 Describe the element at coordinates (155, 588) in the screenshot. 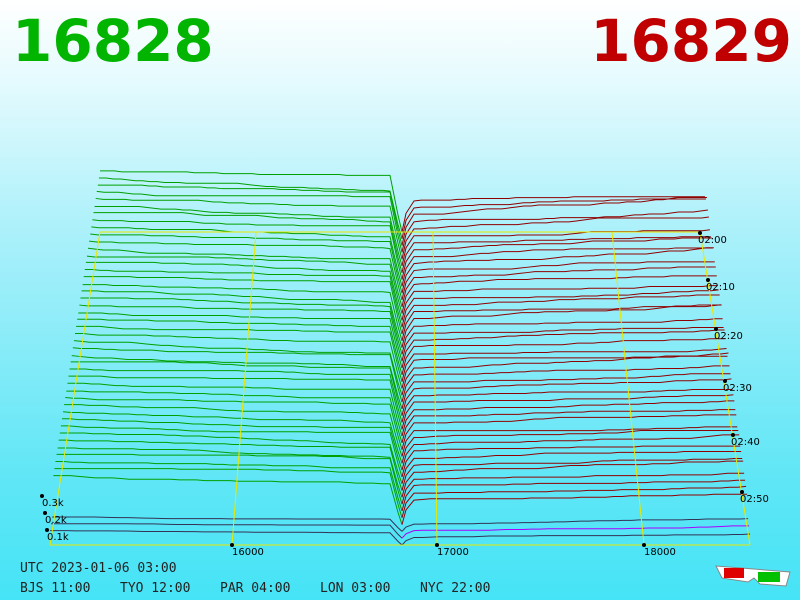

I see `zone-time: TYO 12:00` at that location.